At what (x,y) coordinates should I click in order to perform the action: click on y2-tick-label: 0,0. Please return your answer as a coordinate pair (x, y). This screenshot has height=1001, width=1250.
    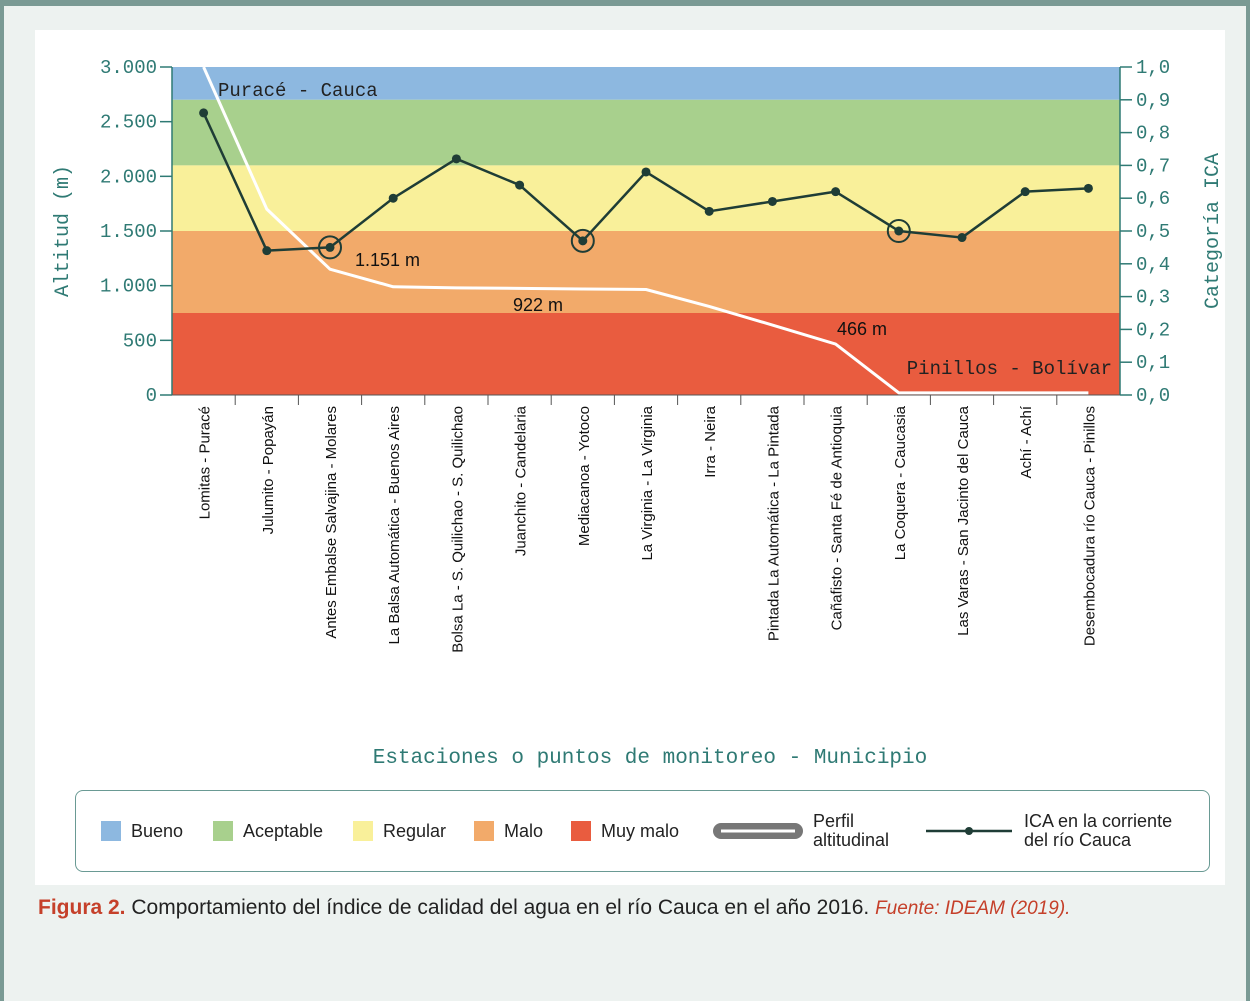
    Looking at the image, I should click on (1153, 396).